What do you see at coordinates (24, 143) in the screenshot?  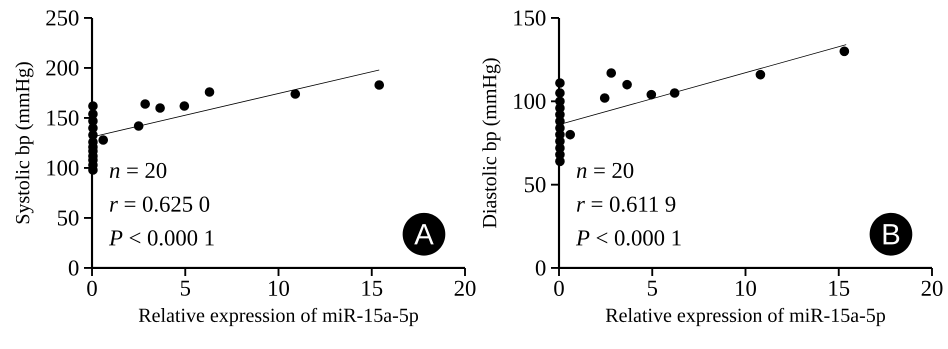 I see `y-axis-title: Systolic bp (mmHg)` at bounding box center [24, 143].